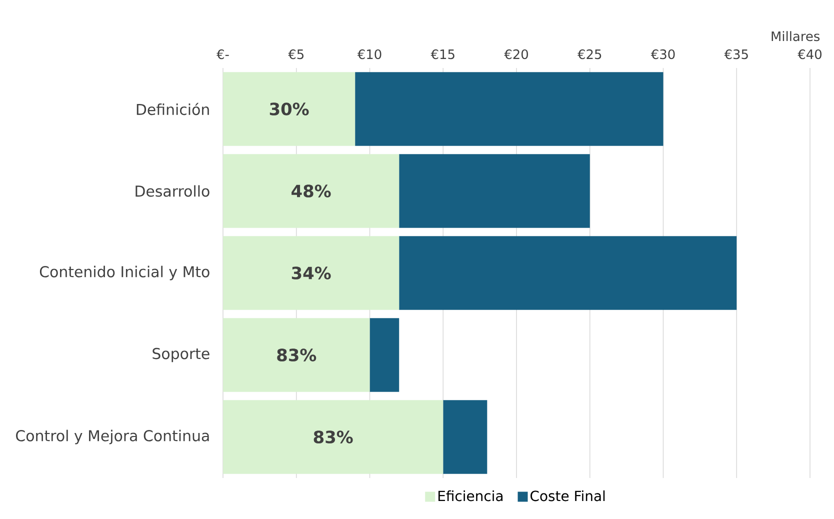 This screenshot has height=519, width=834. Describe the element at coordinates (172, 109) in the screenshot. I see `y-tick-label: Definición` at that location.